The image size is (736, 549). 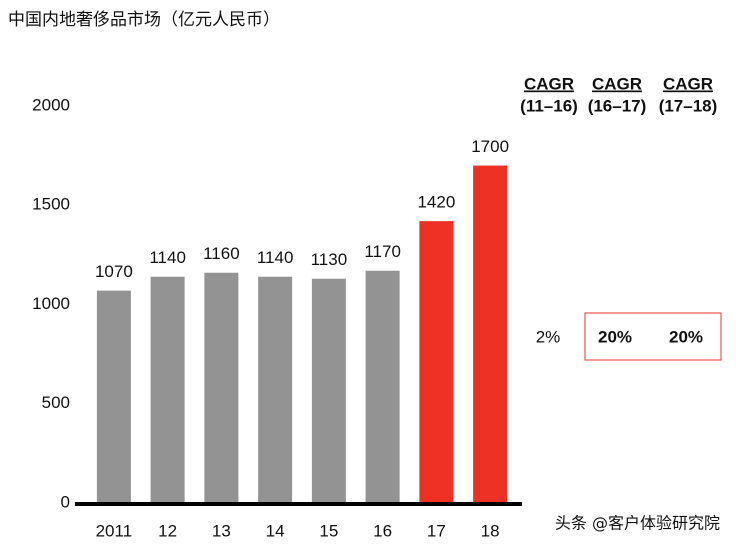 What do you see at coordinates (51, 104) in the screenshot?
I see `y-tick-label: 2000` at bounding box center [51, 104].